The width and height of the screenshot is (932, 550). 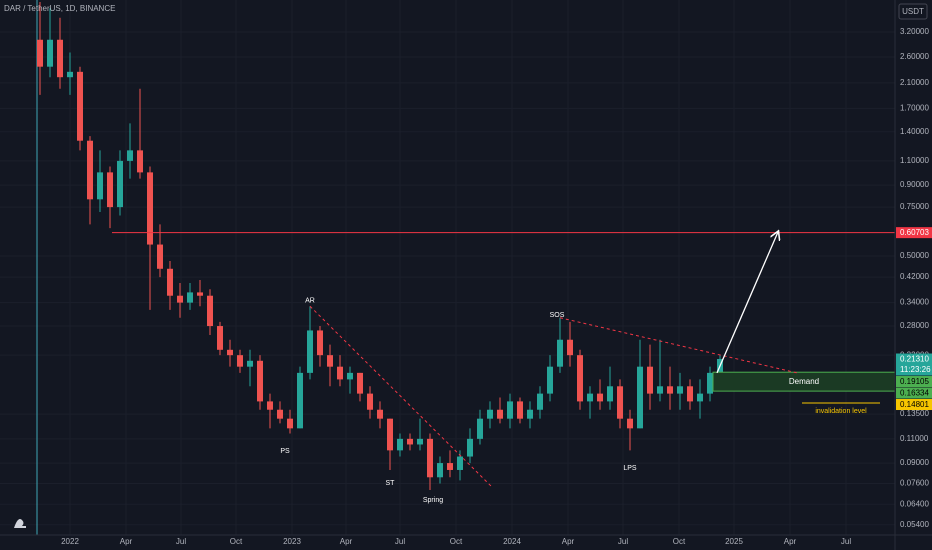 What do you see at coordinates (914, 483) in the screenshot?
I see `y-tick-label: 0.07600` at bounding box center [914, 483].